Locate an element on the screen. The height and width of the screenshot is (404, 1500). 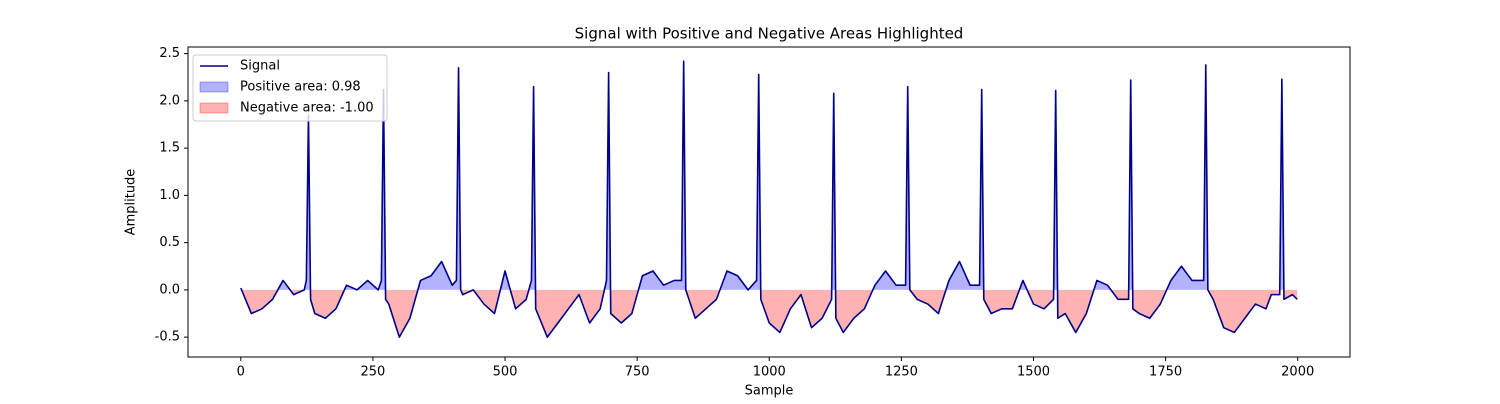
x-tick-label: 0 is located at coordinates (241, 372).